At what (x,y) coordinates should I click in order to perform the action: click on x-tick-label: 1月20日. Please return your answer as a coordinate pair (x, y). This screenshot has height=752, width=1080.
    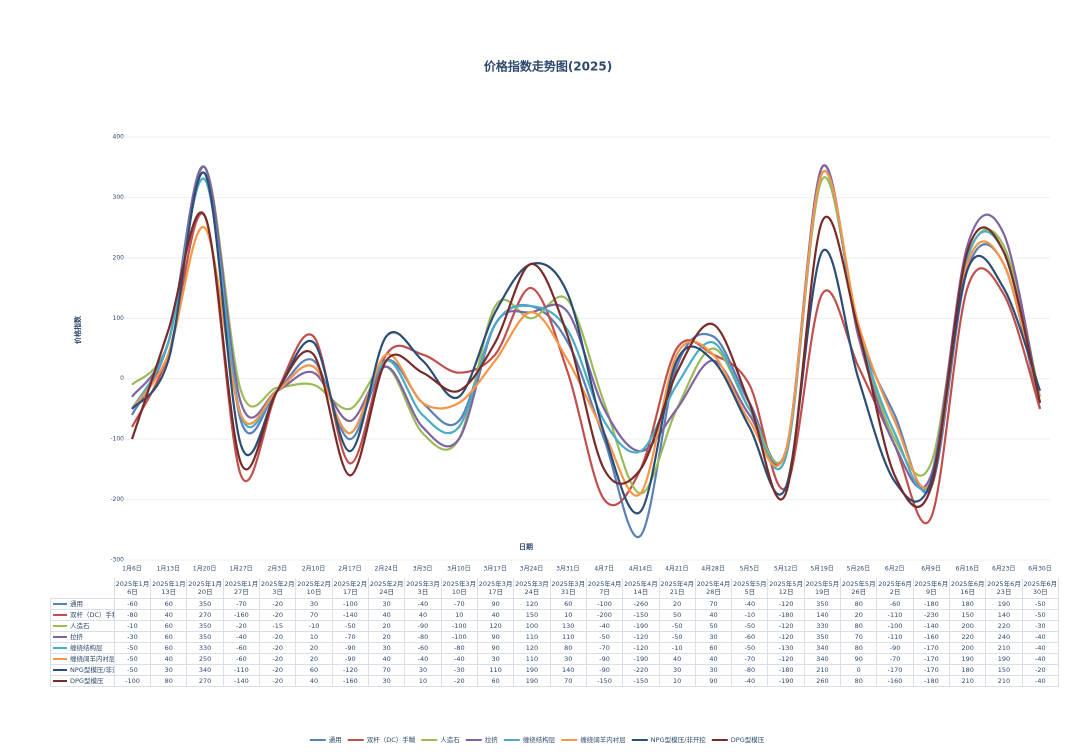
    Looking at the image, I should click on (204, 569).